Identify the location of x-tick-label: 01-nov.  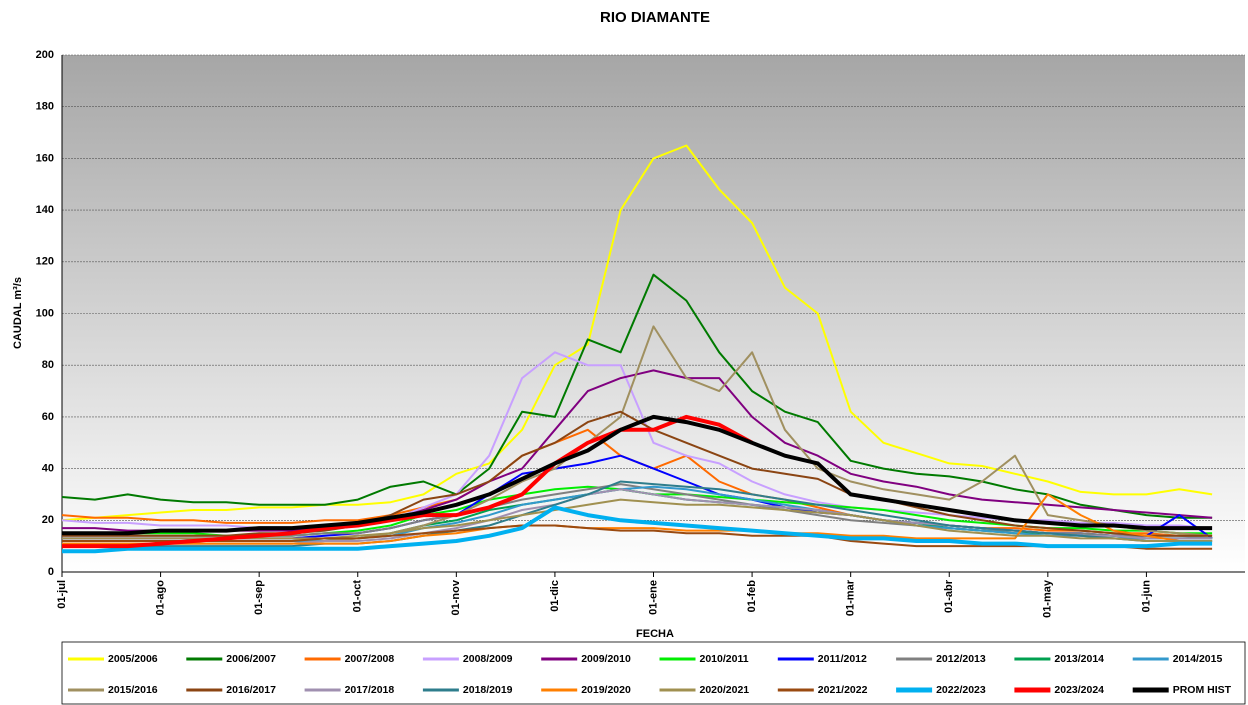
(456, 597).